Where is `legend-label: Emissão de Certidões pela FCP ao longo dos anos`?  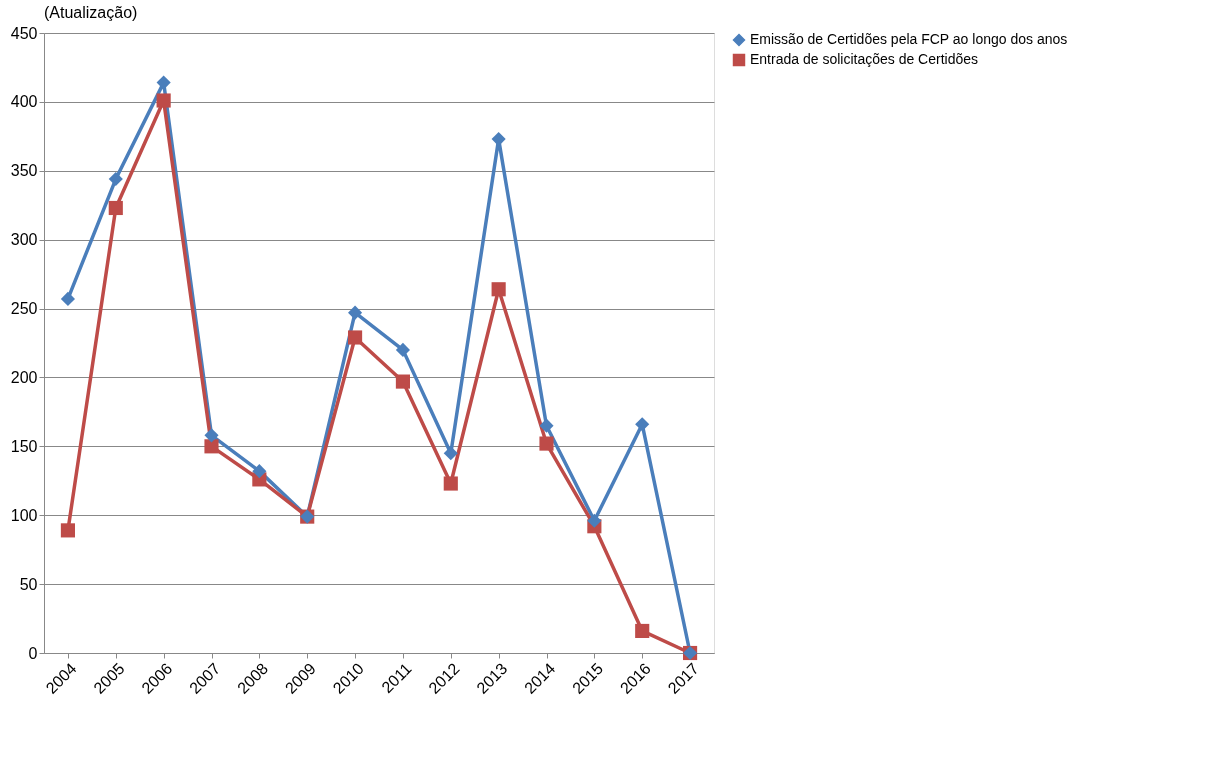
legend-label: Emissão de Certidões pela FCP ao longo dos anos is located at coordinates (909, 39).